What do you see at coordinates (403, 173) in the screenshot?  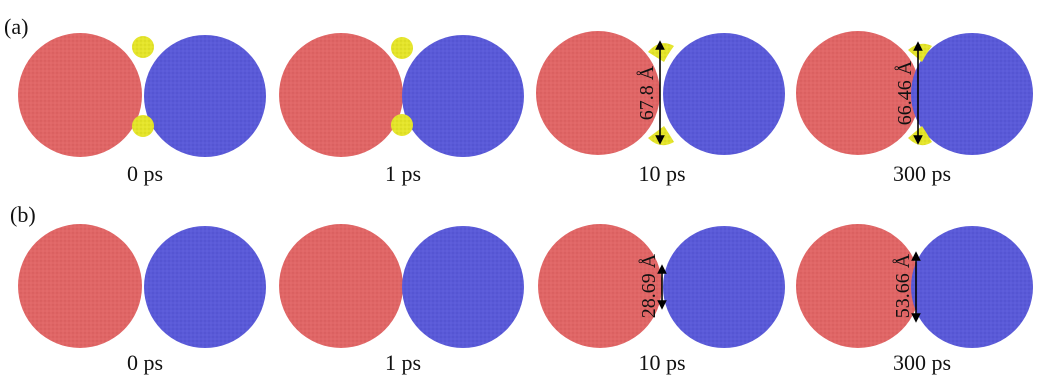 I see `time-label-a-1: 1 ps` at bounding box center [403, 173].